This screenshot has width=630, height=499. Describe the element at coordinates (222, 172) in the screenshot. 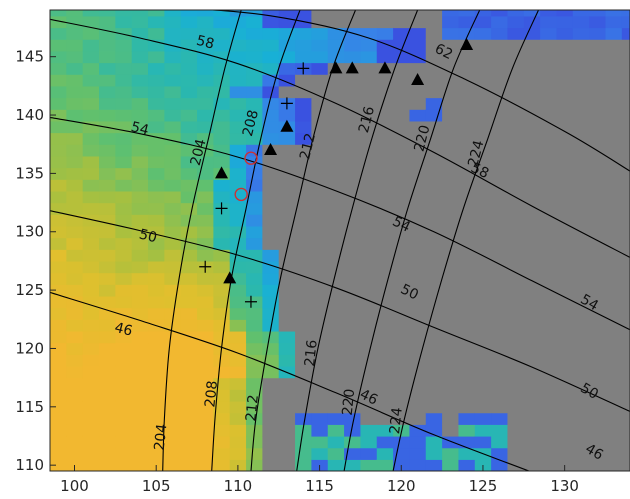

I see `triangle-marker` at that location.